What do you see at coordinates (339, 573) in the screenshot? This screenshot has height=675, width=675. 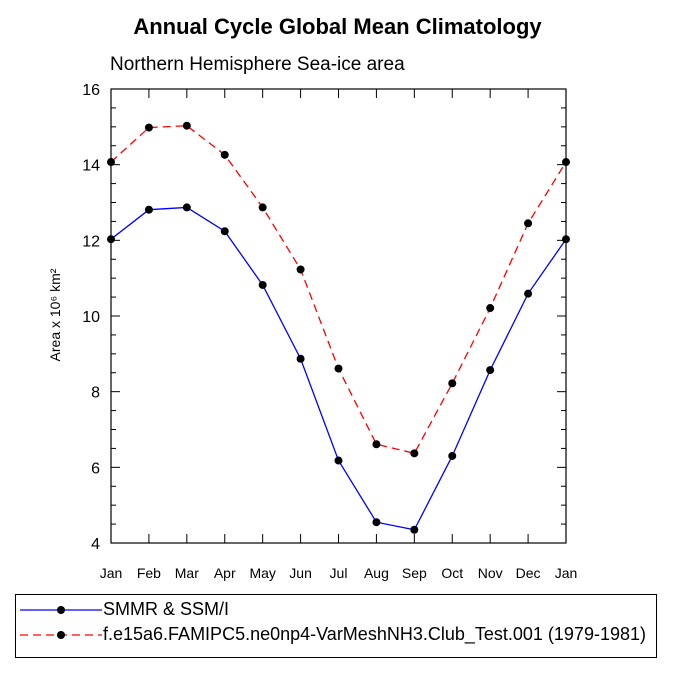 I see `x-tick-label: Jul` at bounding box center [339, 573].